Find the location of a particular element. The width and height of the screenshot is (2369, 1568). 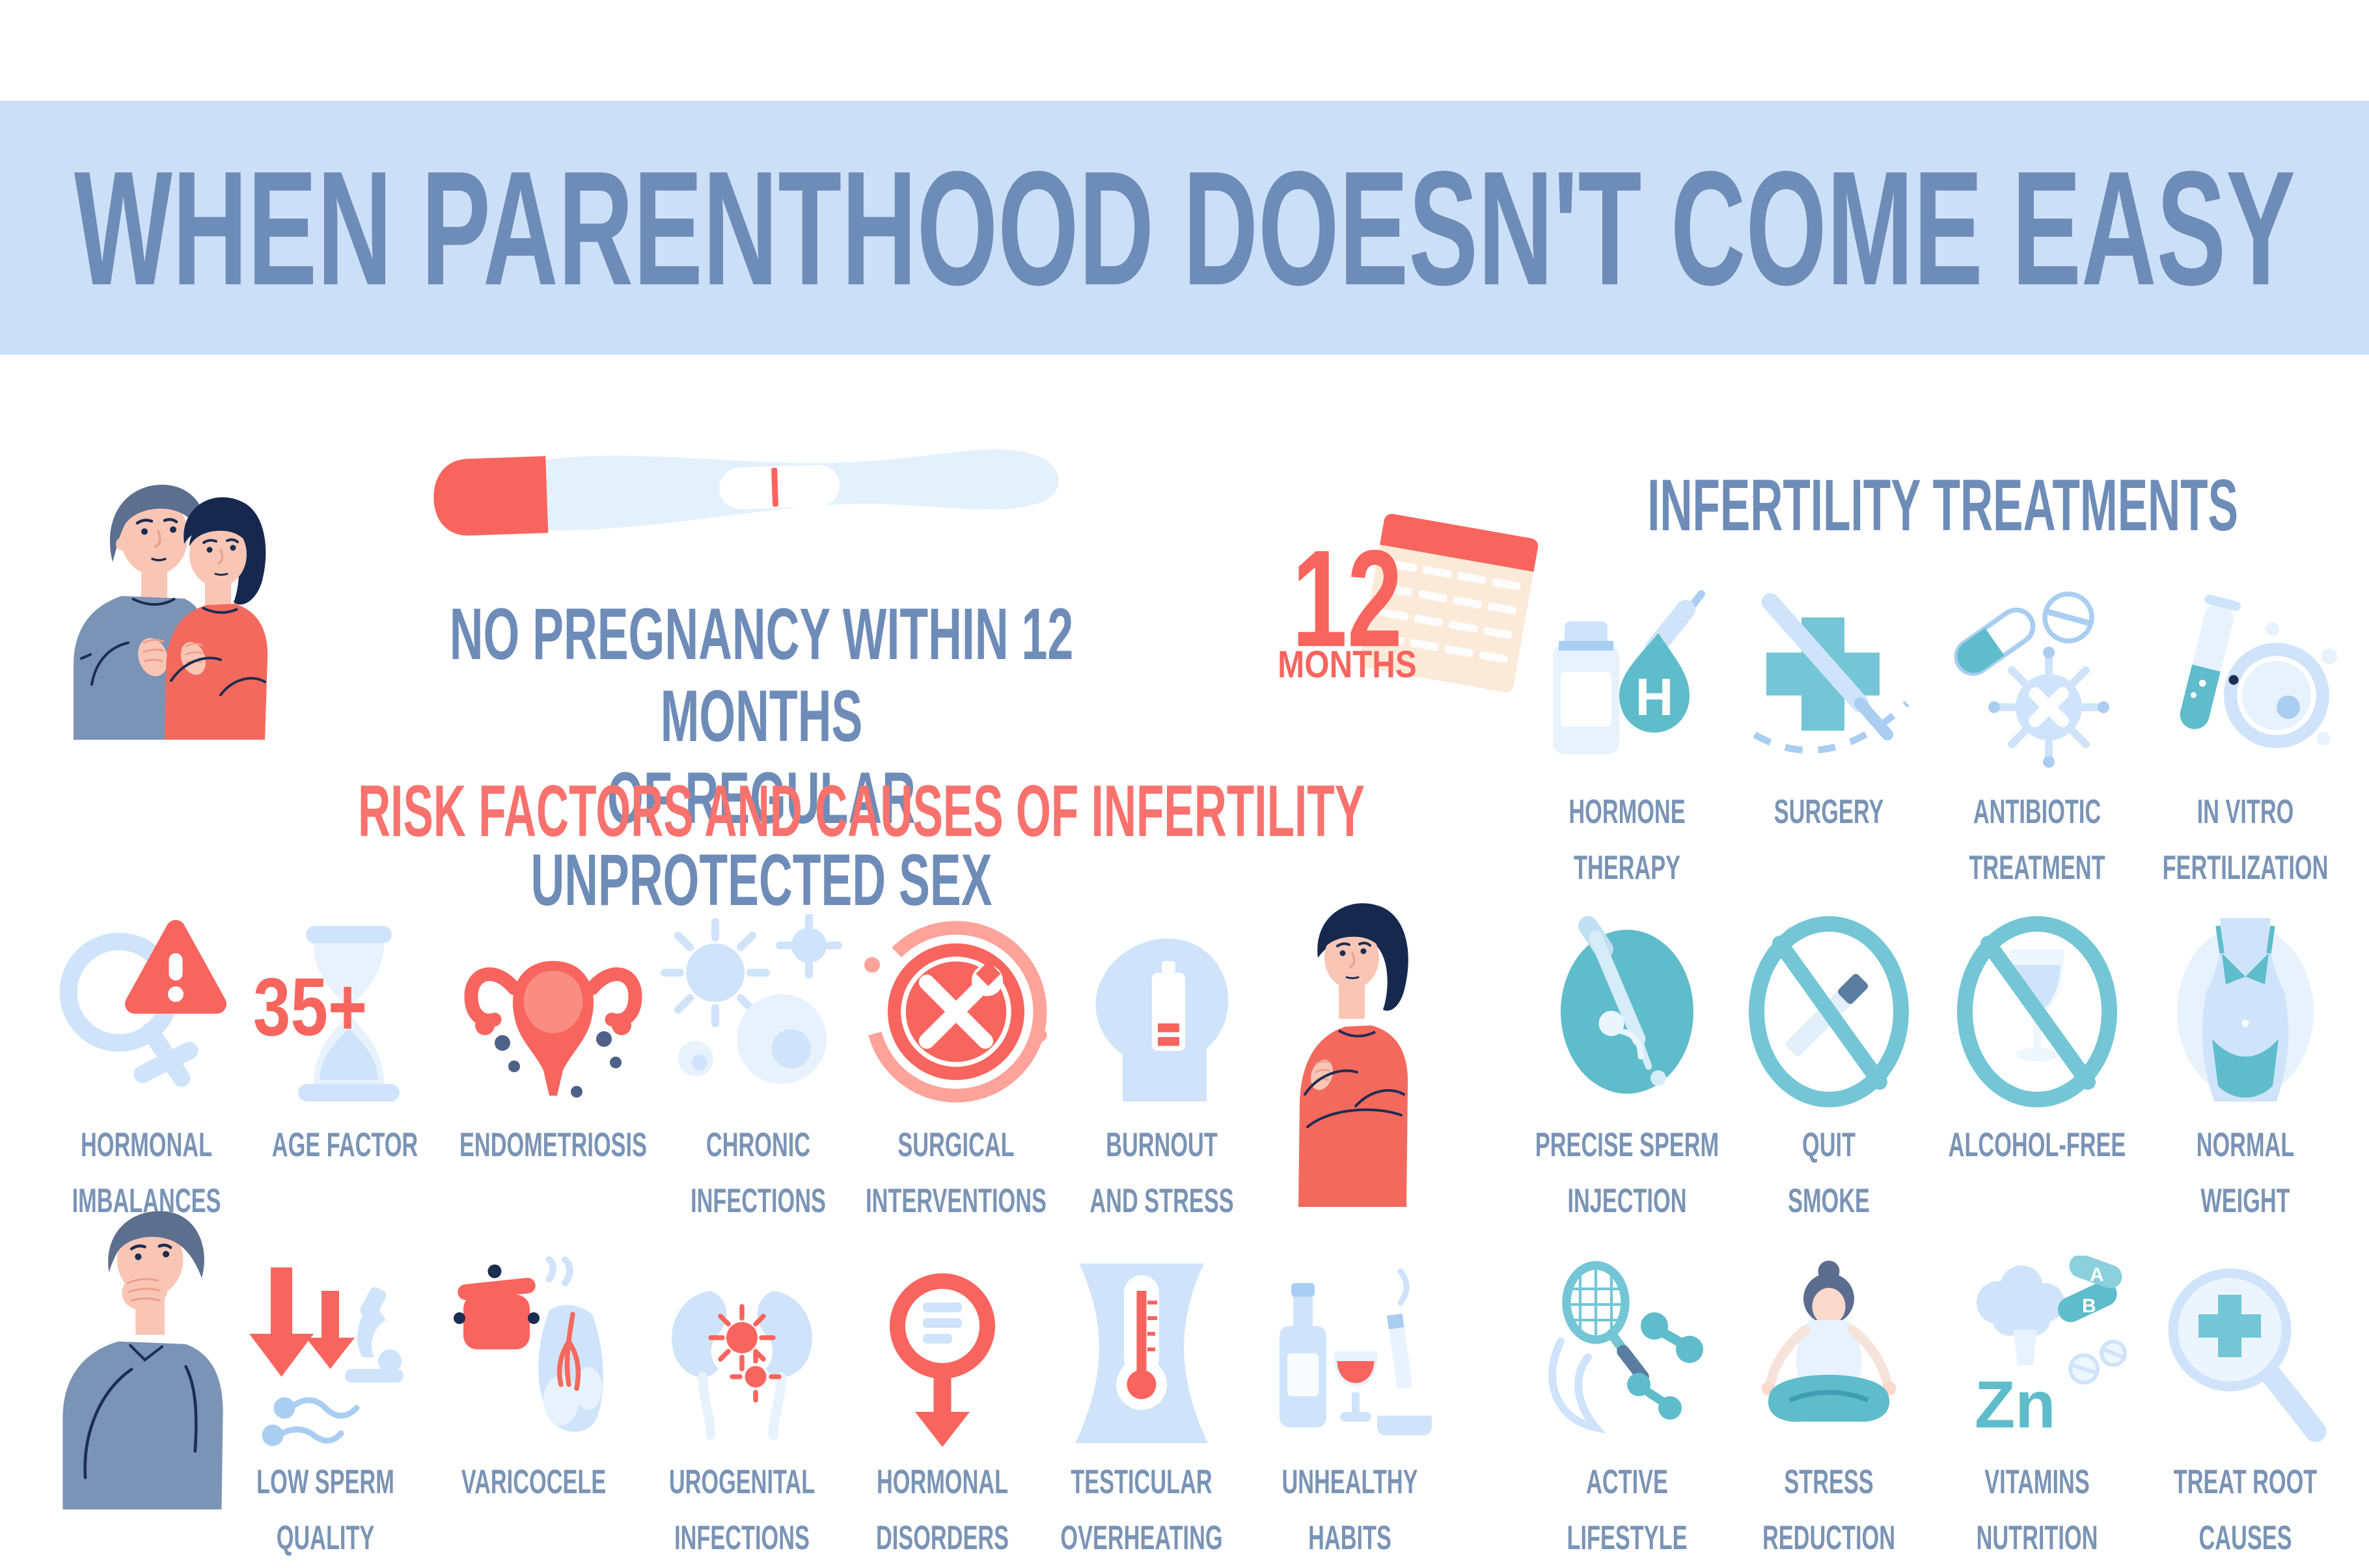

treatment-active-lifestyle is located at coordinates (1627, 1354).